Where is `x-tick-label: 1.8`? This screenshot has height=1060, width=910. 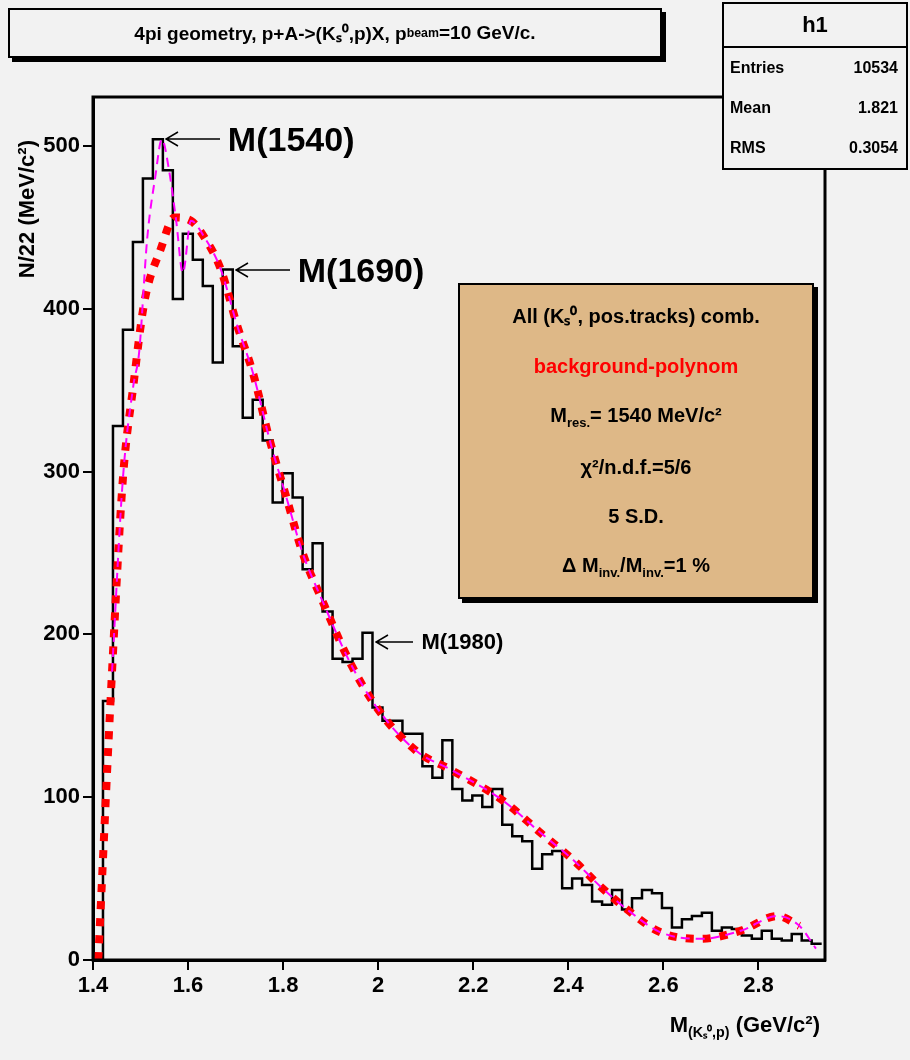 x-tick-label: 1.8 is located at coordinates (283, 985).